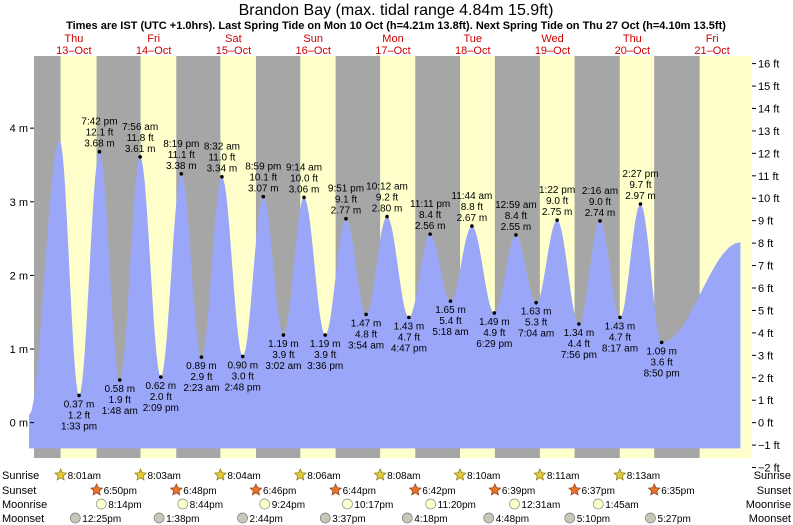 This screenshot has width=793, height=525. Describe the element at coordinates (101, 504) in the screenshot. I see `moonrise-icon` at that location.